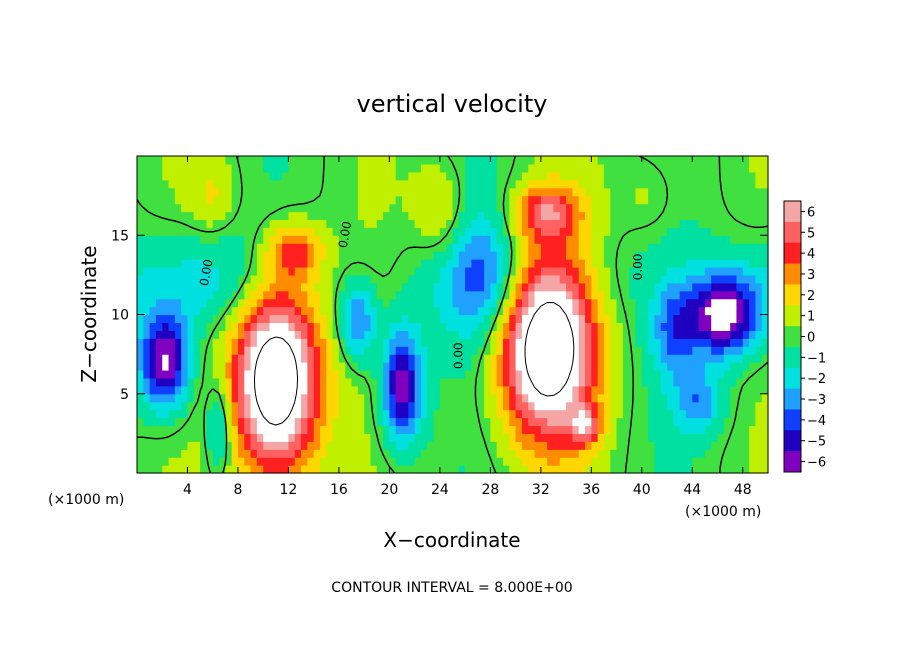  Describe the element at coordinates (421, 294) in the screenshot. I see `contour-labels: 0.000.000.000.00` at that location.